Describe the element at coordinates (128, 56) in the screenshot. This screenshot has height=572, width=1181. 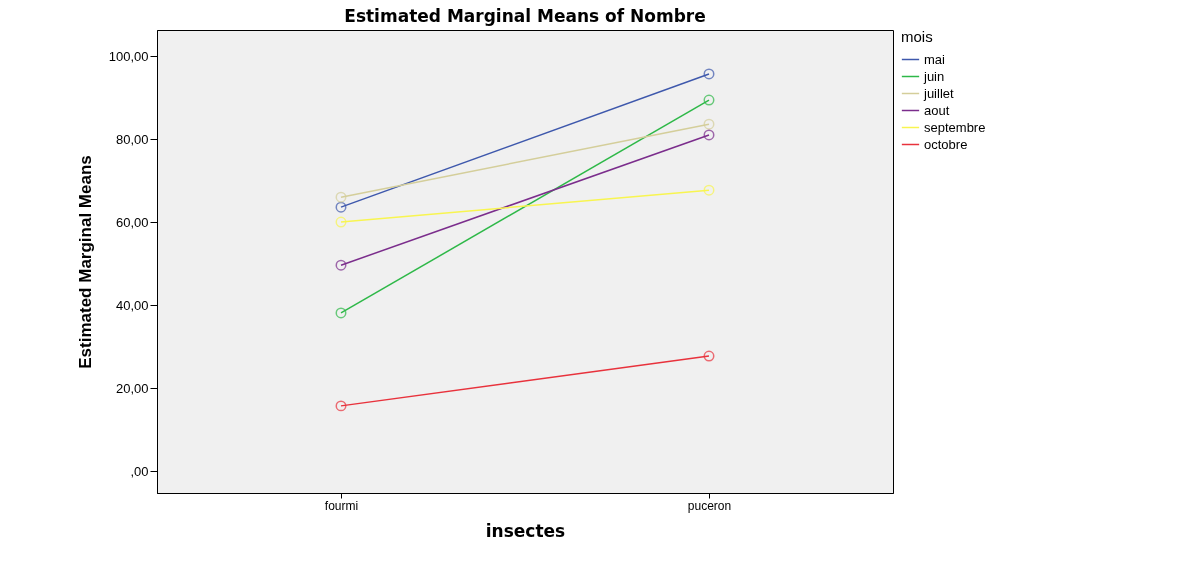
I see `y-tick-label: 100,00` at that location.